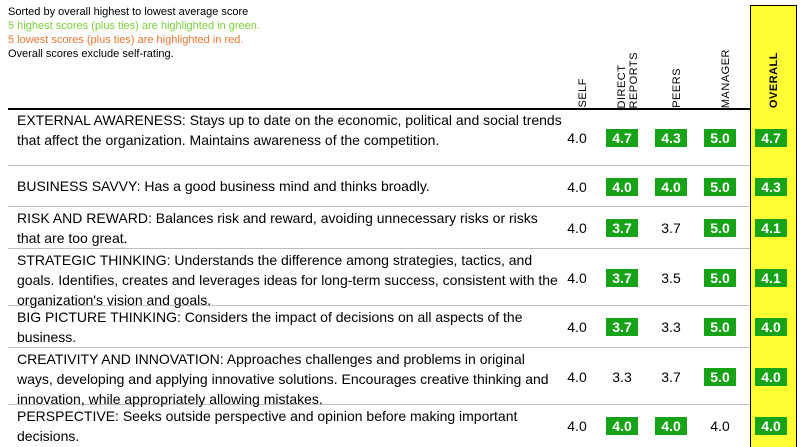 The width and height of the screenshot is (800, 447). What do you see at coordinates (379, 109) in the screenshot?
I see `header-rule` at bounding box center [379, 109].